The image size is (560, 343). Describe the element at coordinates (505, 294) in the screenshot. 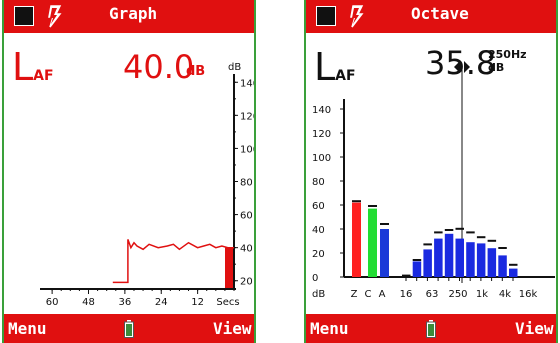

I see `x-tick-label: 4k` at that location.